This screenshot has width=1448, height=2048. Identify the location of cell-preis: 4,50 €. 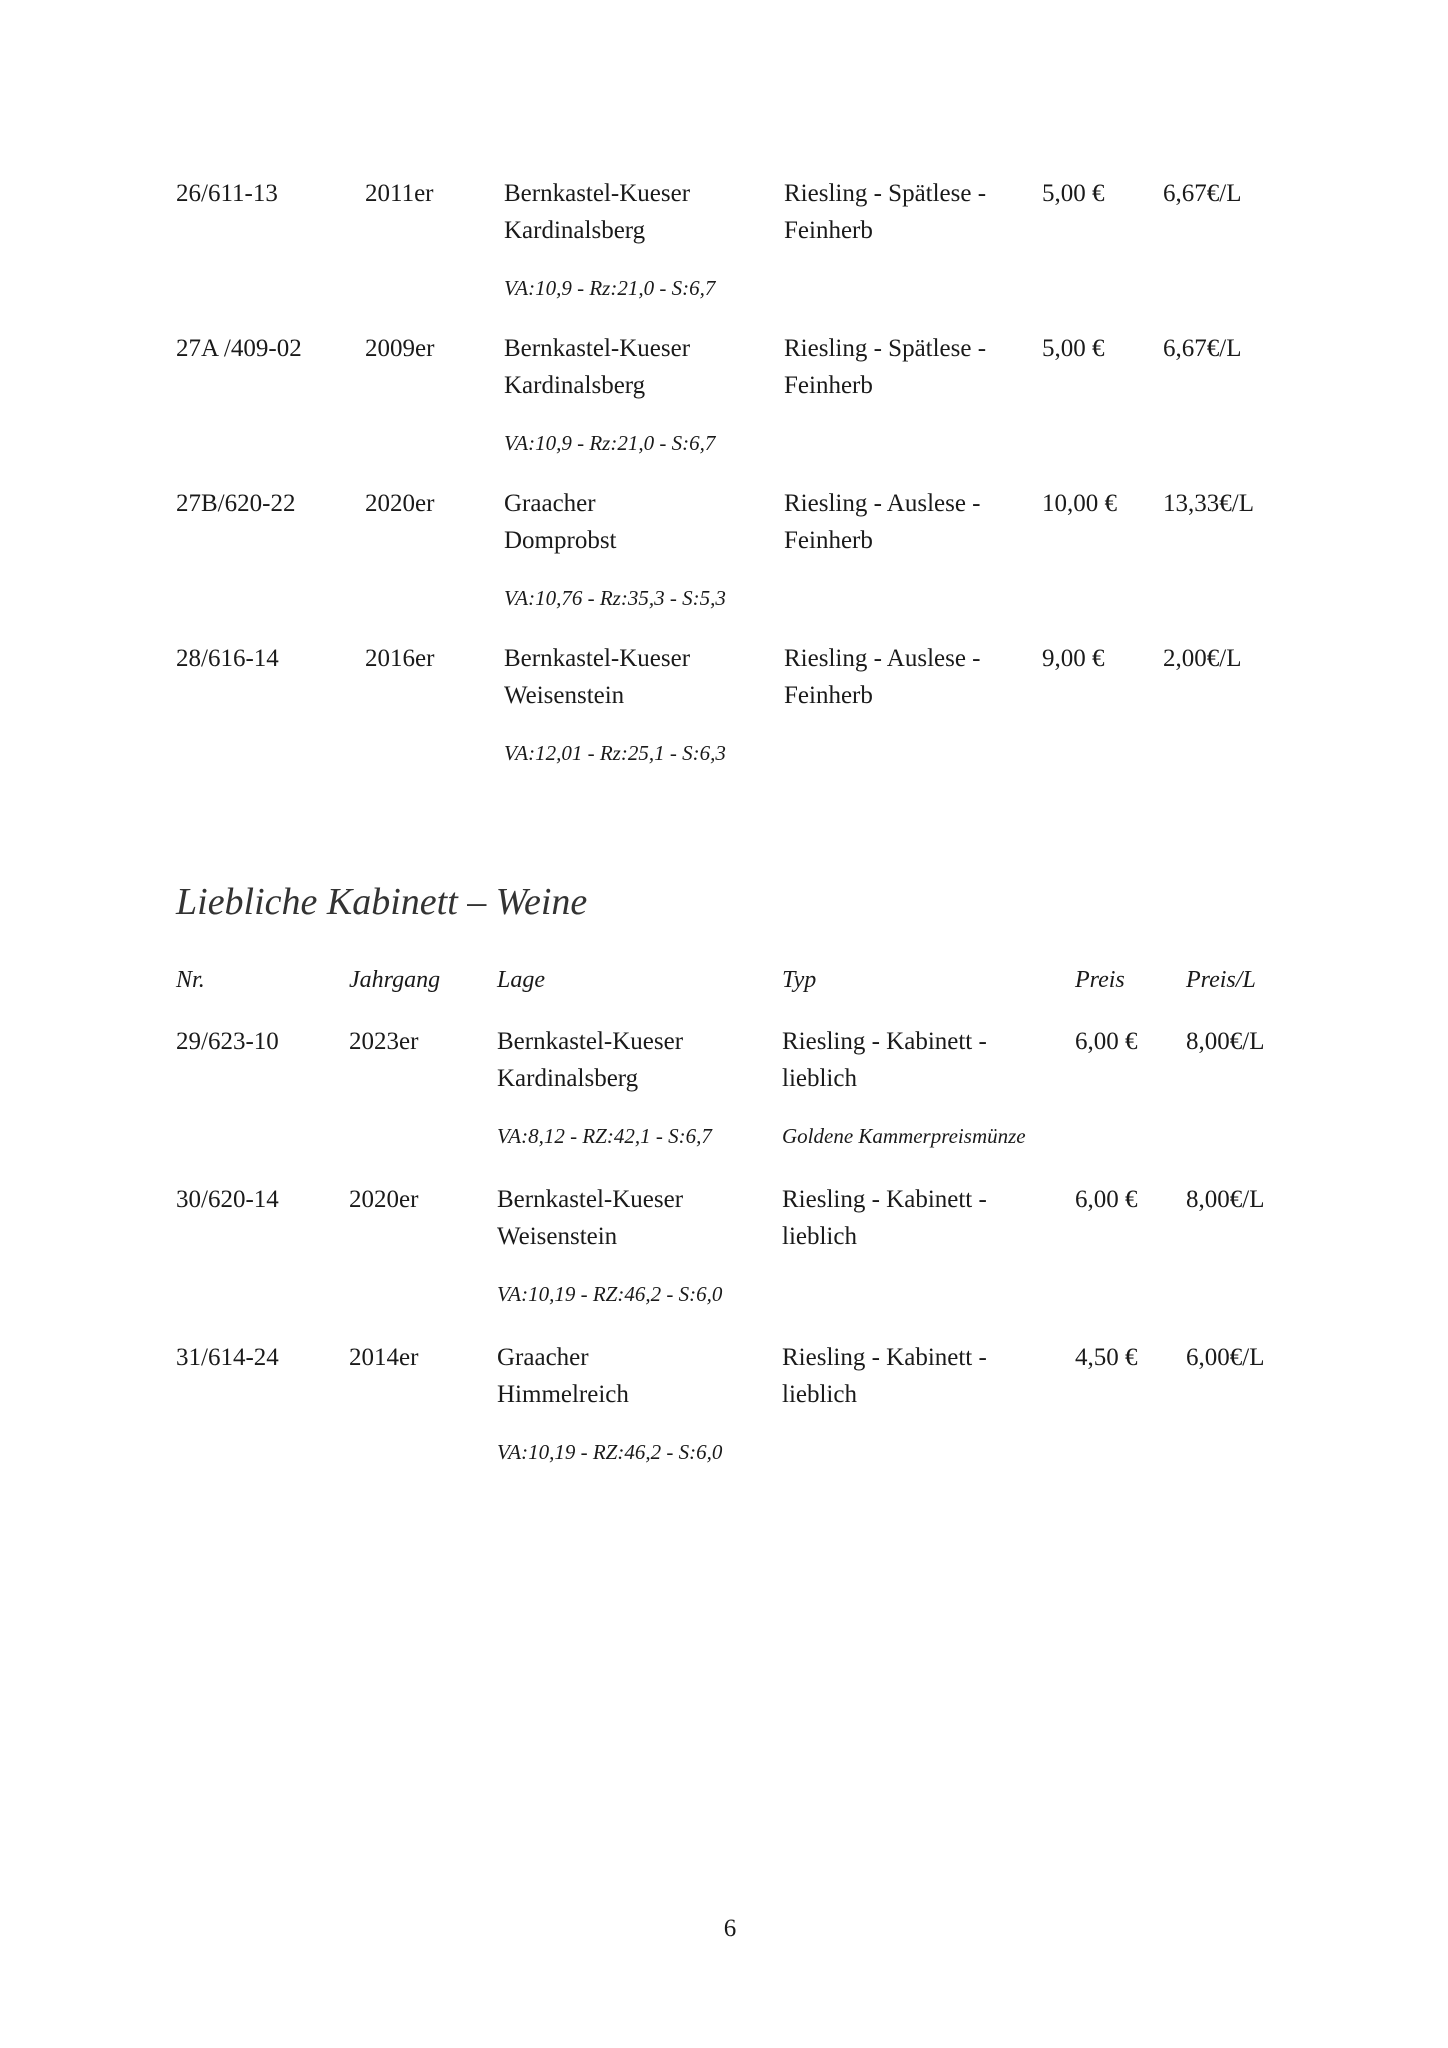
(1106, 1357).